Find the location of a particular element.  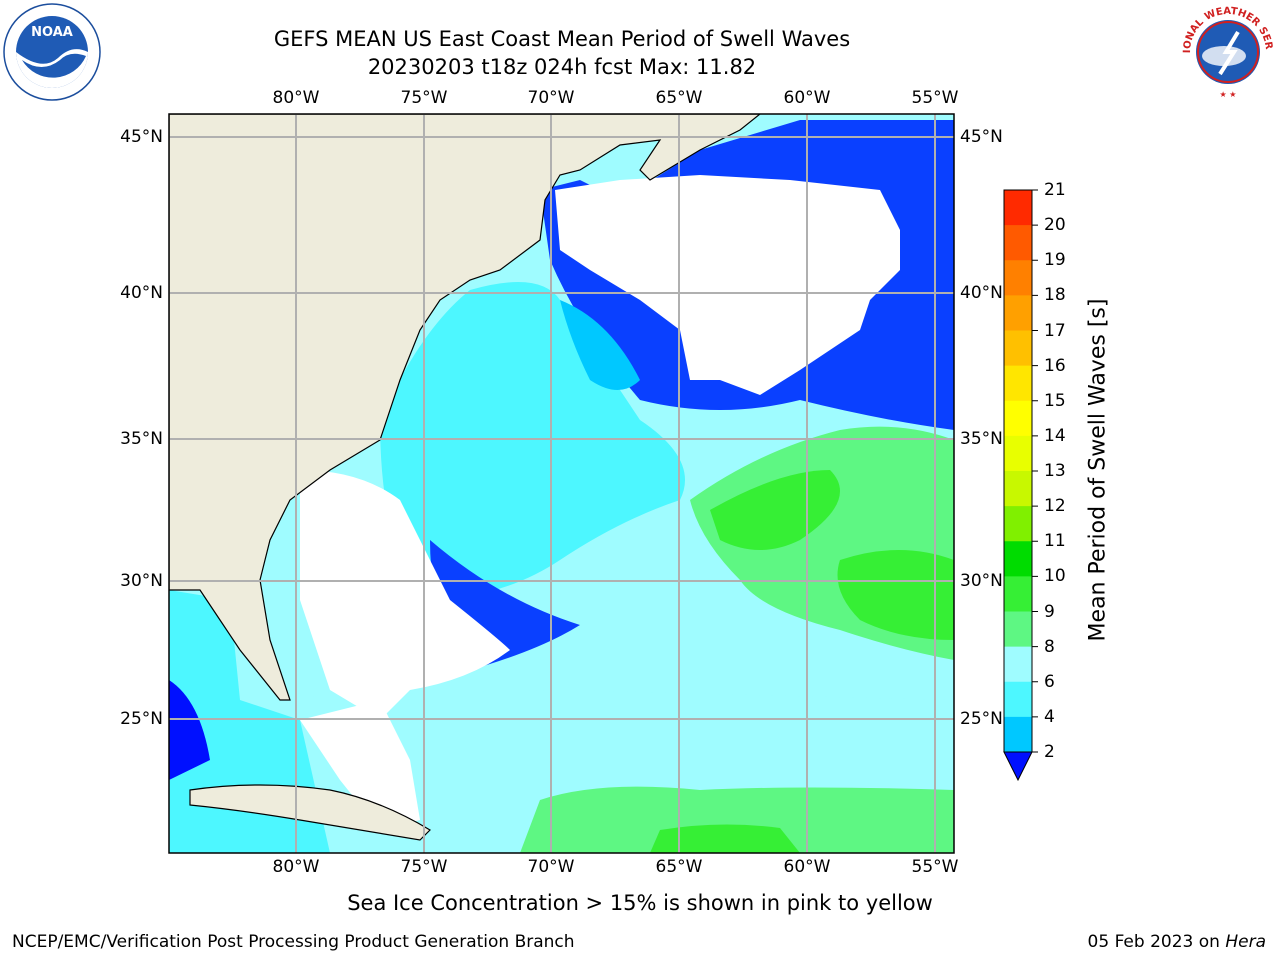

footer-date: 05 Feb 2023 on Hera is located at coordinates (1176, 942).